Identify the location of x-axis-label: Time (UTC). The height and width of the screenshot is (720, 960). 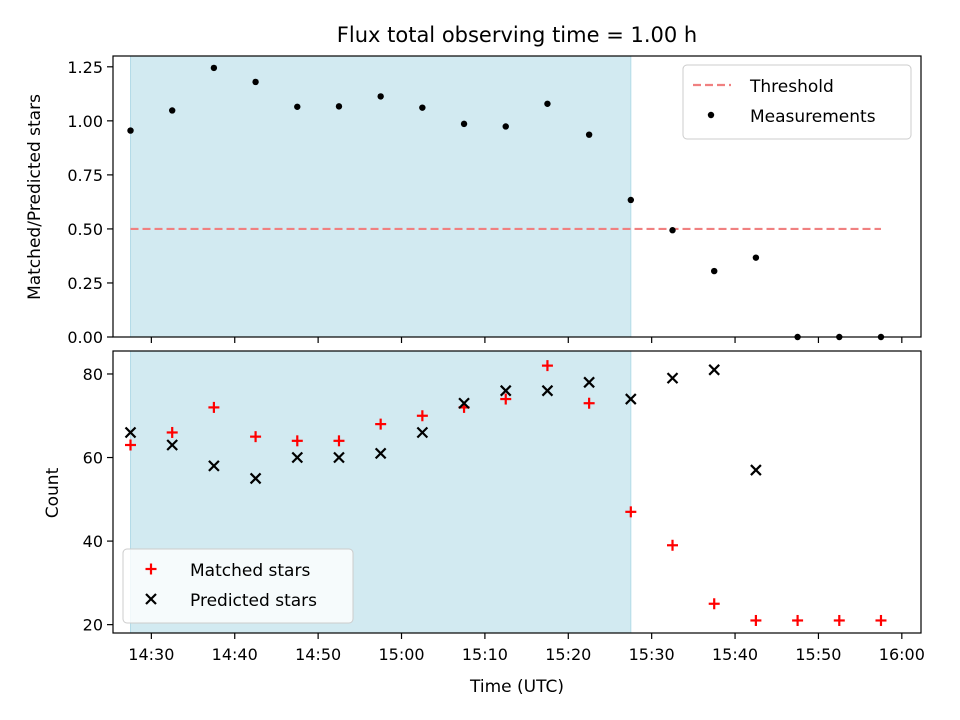
(516, 687).